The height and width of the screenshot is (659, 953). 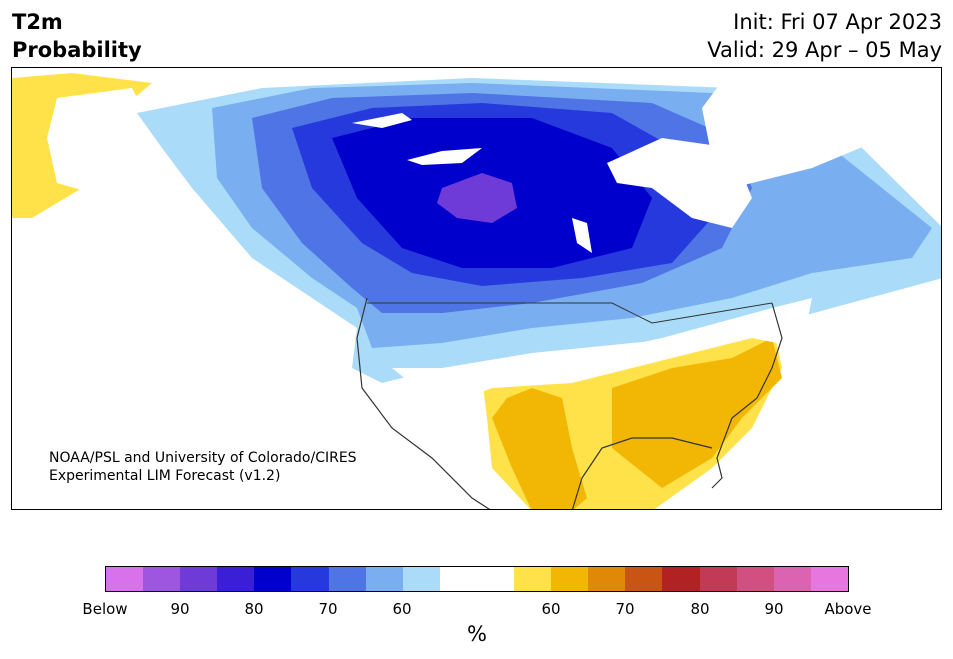 I want to click on warm-zone-mexico, so click(x=539, y=448).